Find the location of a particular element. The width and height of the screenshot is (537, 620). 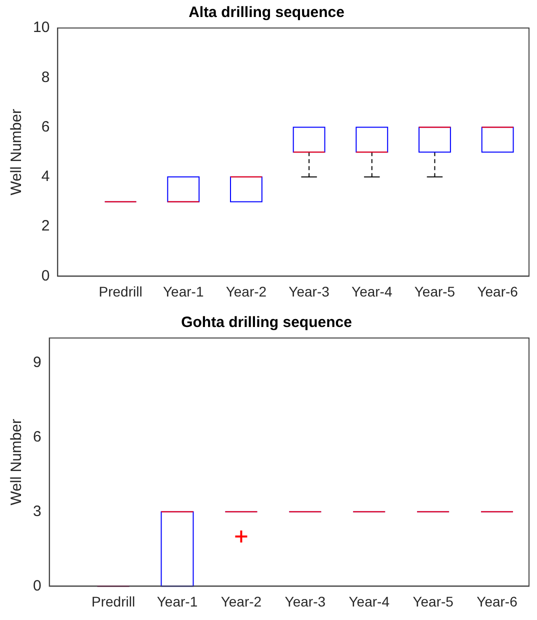

y-tick-label: 10 is located at coordinates (41, 27).